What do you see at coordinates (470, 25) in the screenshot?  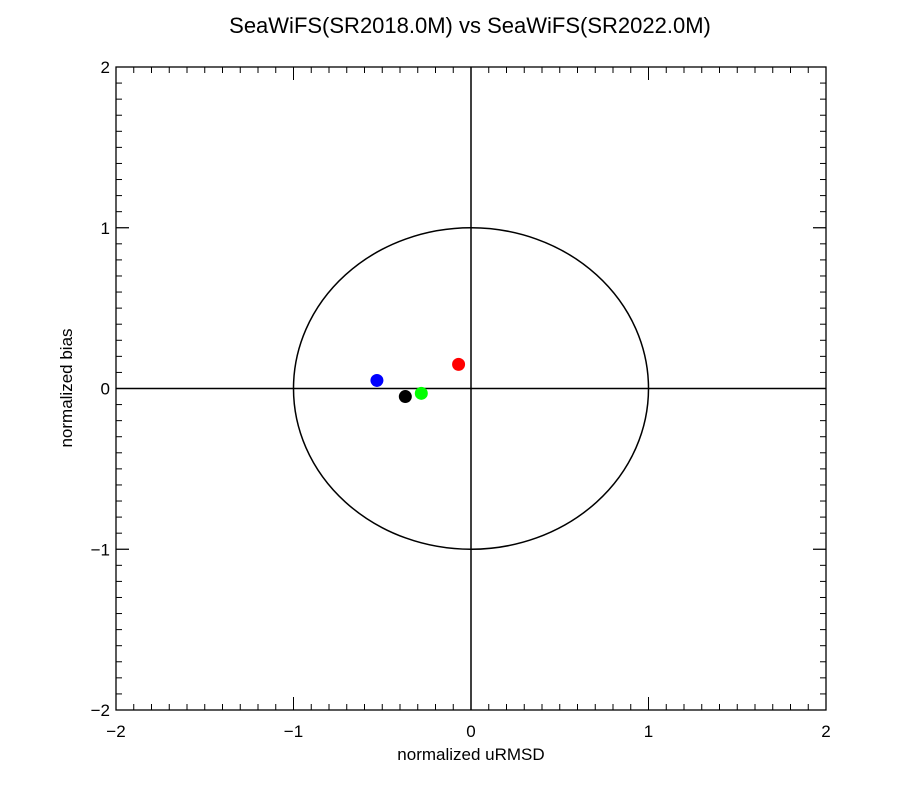 I see `chart-title: SeaWiFS(SR2018.0M) vs SeaWiFS(SR2022.0M)` at bounding box center [470, 25].